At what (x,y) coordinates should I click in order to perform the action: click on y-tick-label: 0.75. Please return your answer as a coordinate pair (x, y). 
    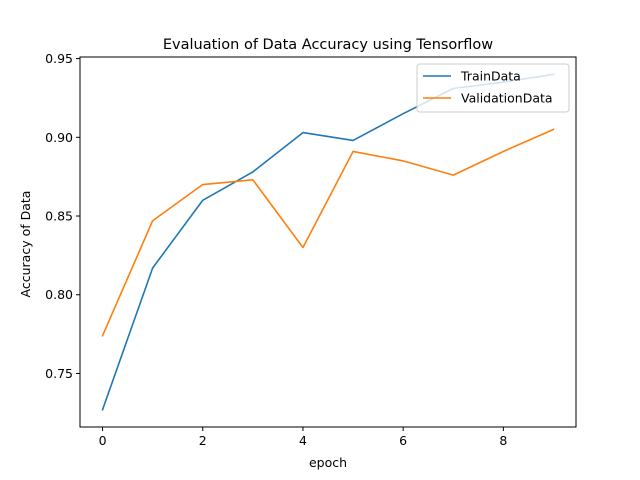
    Looking at the image, I should click on (59, 373).